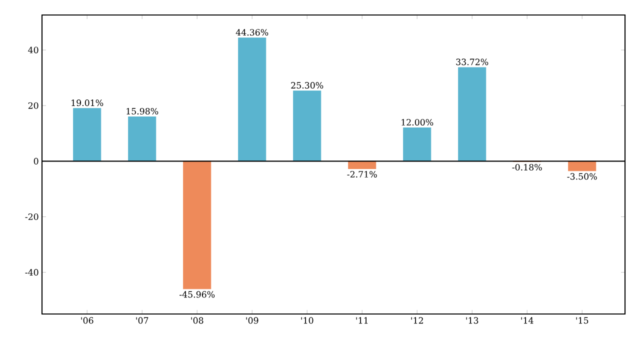  Describe the element at coordinates (362, 320) in the screenshot. I see `x-tick-label: '11` at that location.